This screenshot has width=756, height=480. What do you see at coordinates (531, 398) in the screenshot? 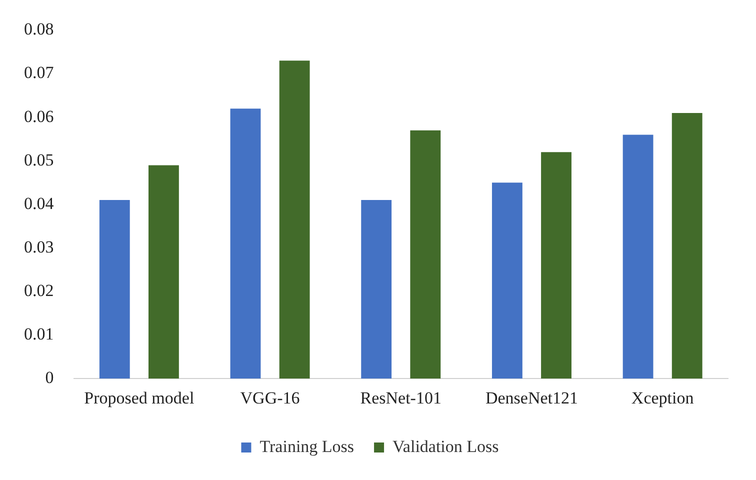
I see `x-tick-label: DenseNet121` at bounding box center [531, 398].